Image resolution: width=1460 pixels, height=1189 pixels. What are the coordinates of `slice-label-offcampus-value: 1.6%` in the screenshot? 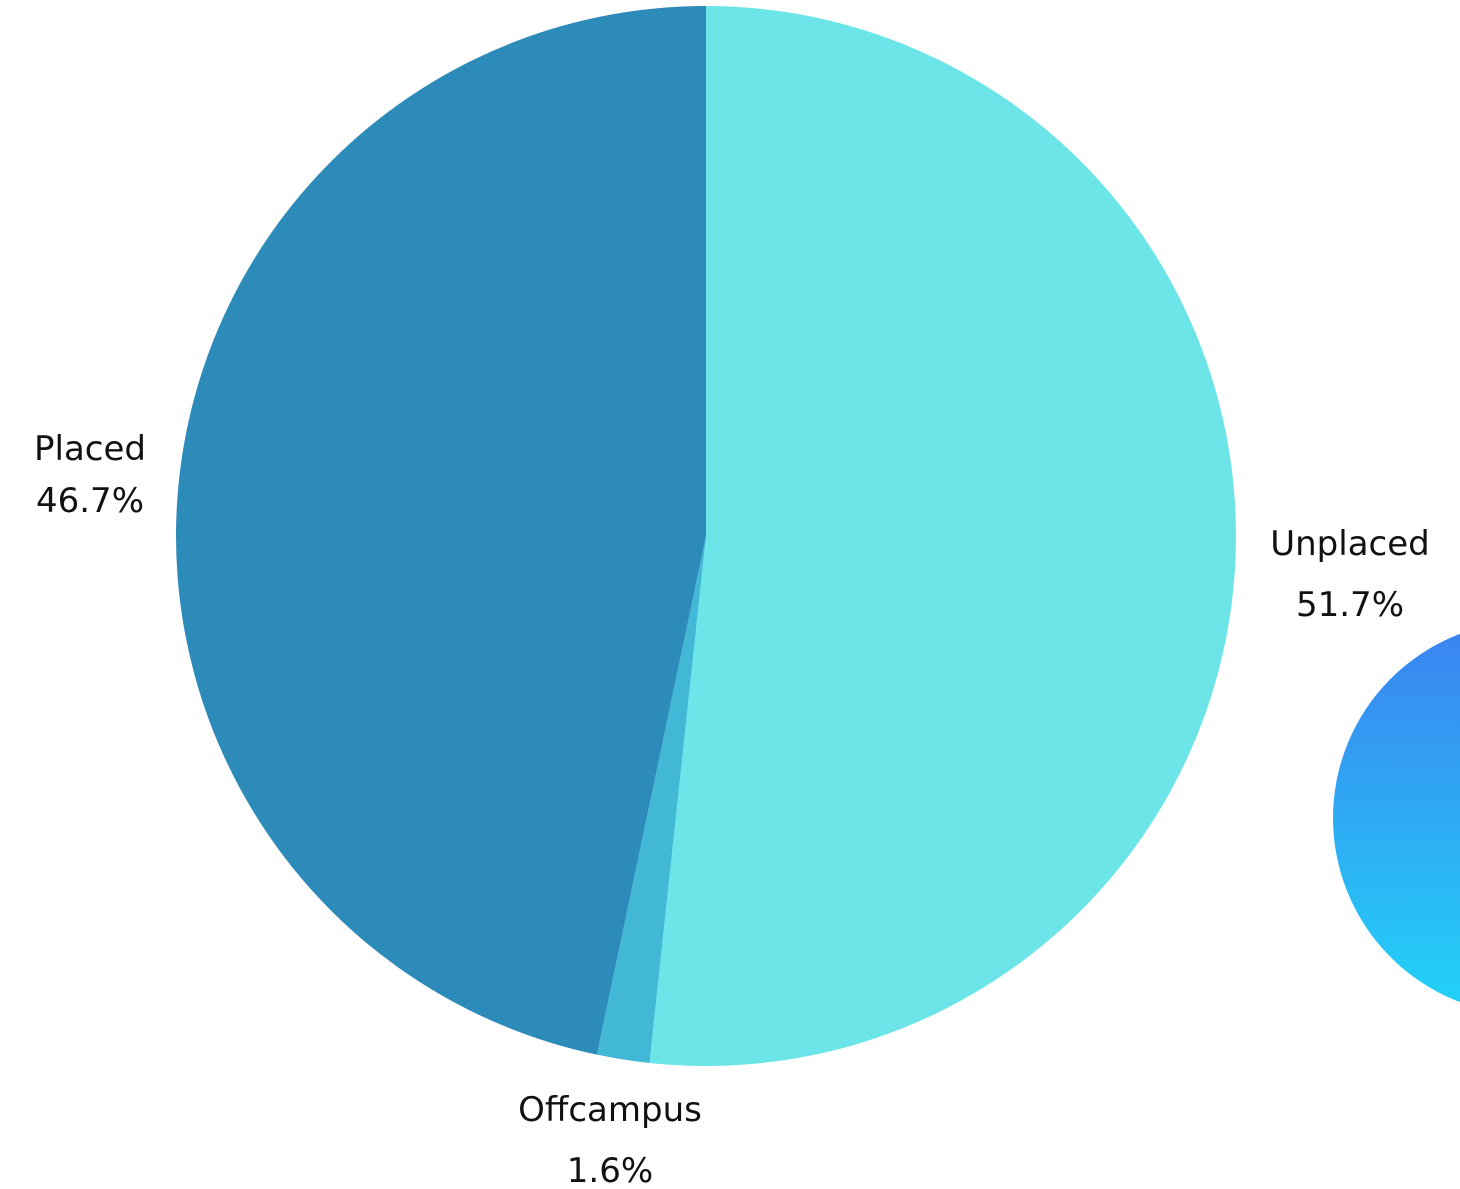 It's located at (610, 1170).